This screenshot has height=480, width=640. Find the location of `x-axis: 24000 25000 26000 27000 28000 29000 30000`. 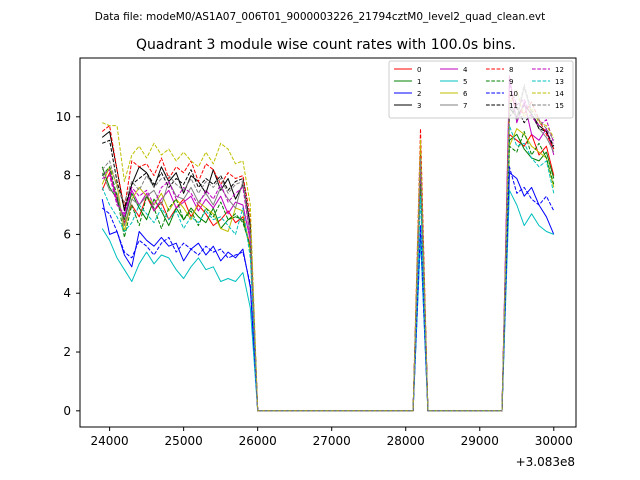

x-axis: 24000 25000 26000 27000 28000 29000 30000 is located at coordinates (332, 437).